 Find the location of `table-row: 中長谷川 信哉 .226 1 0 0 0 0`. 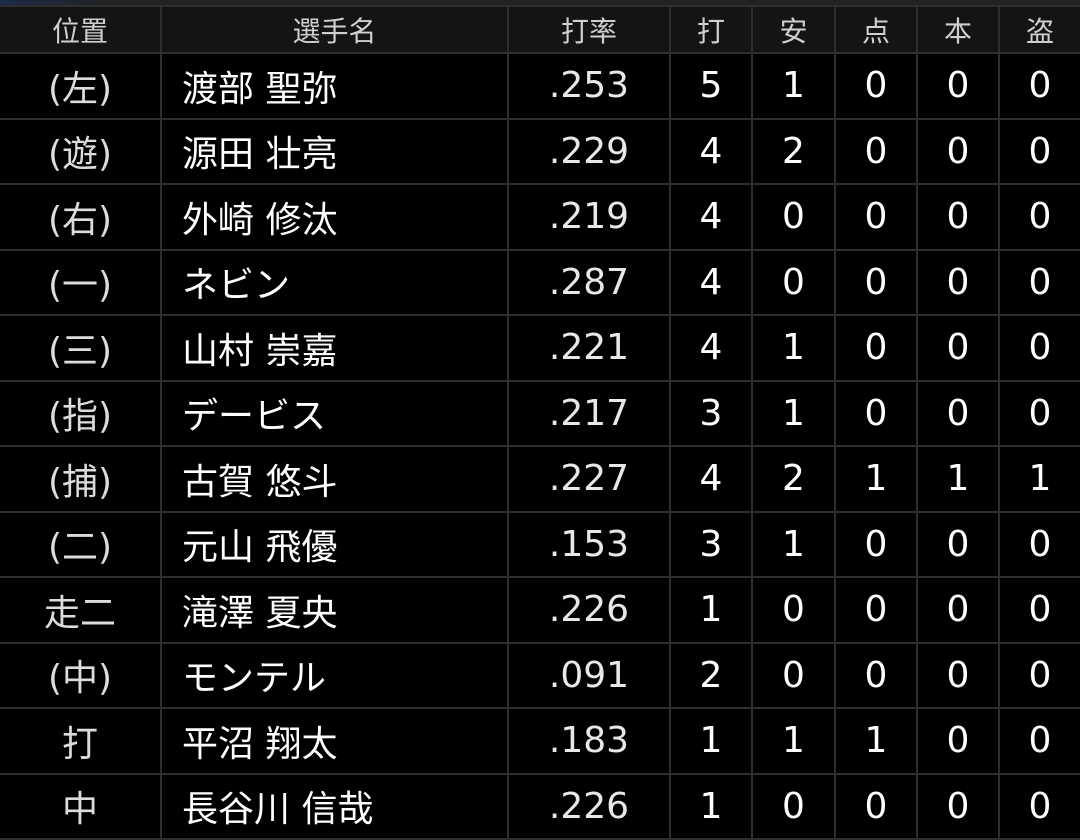

table-row: 中長谷川 信哉 .226 1 0 0 0 0 is located at coordinates (540, 806).